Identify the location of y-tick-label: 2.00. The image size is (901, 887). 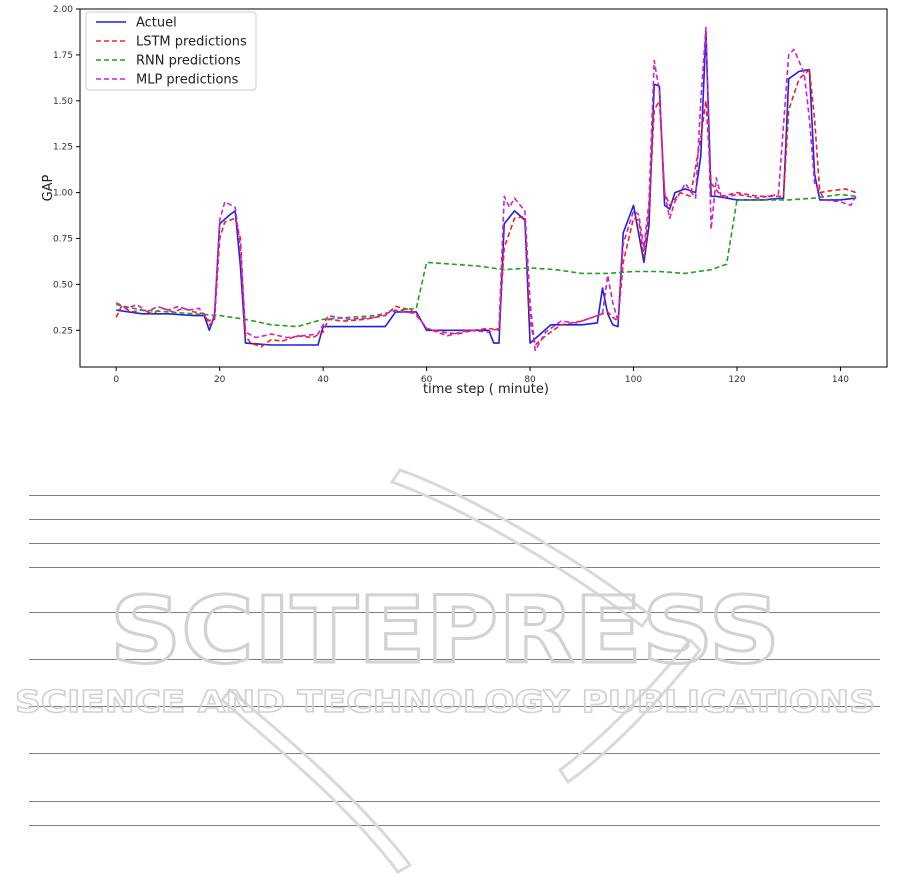
(63, 10).